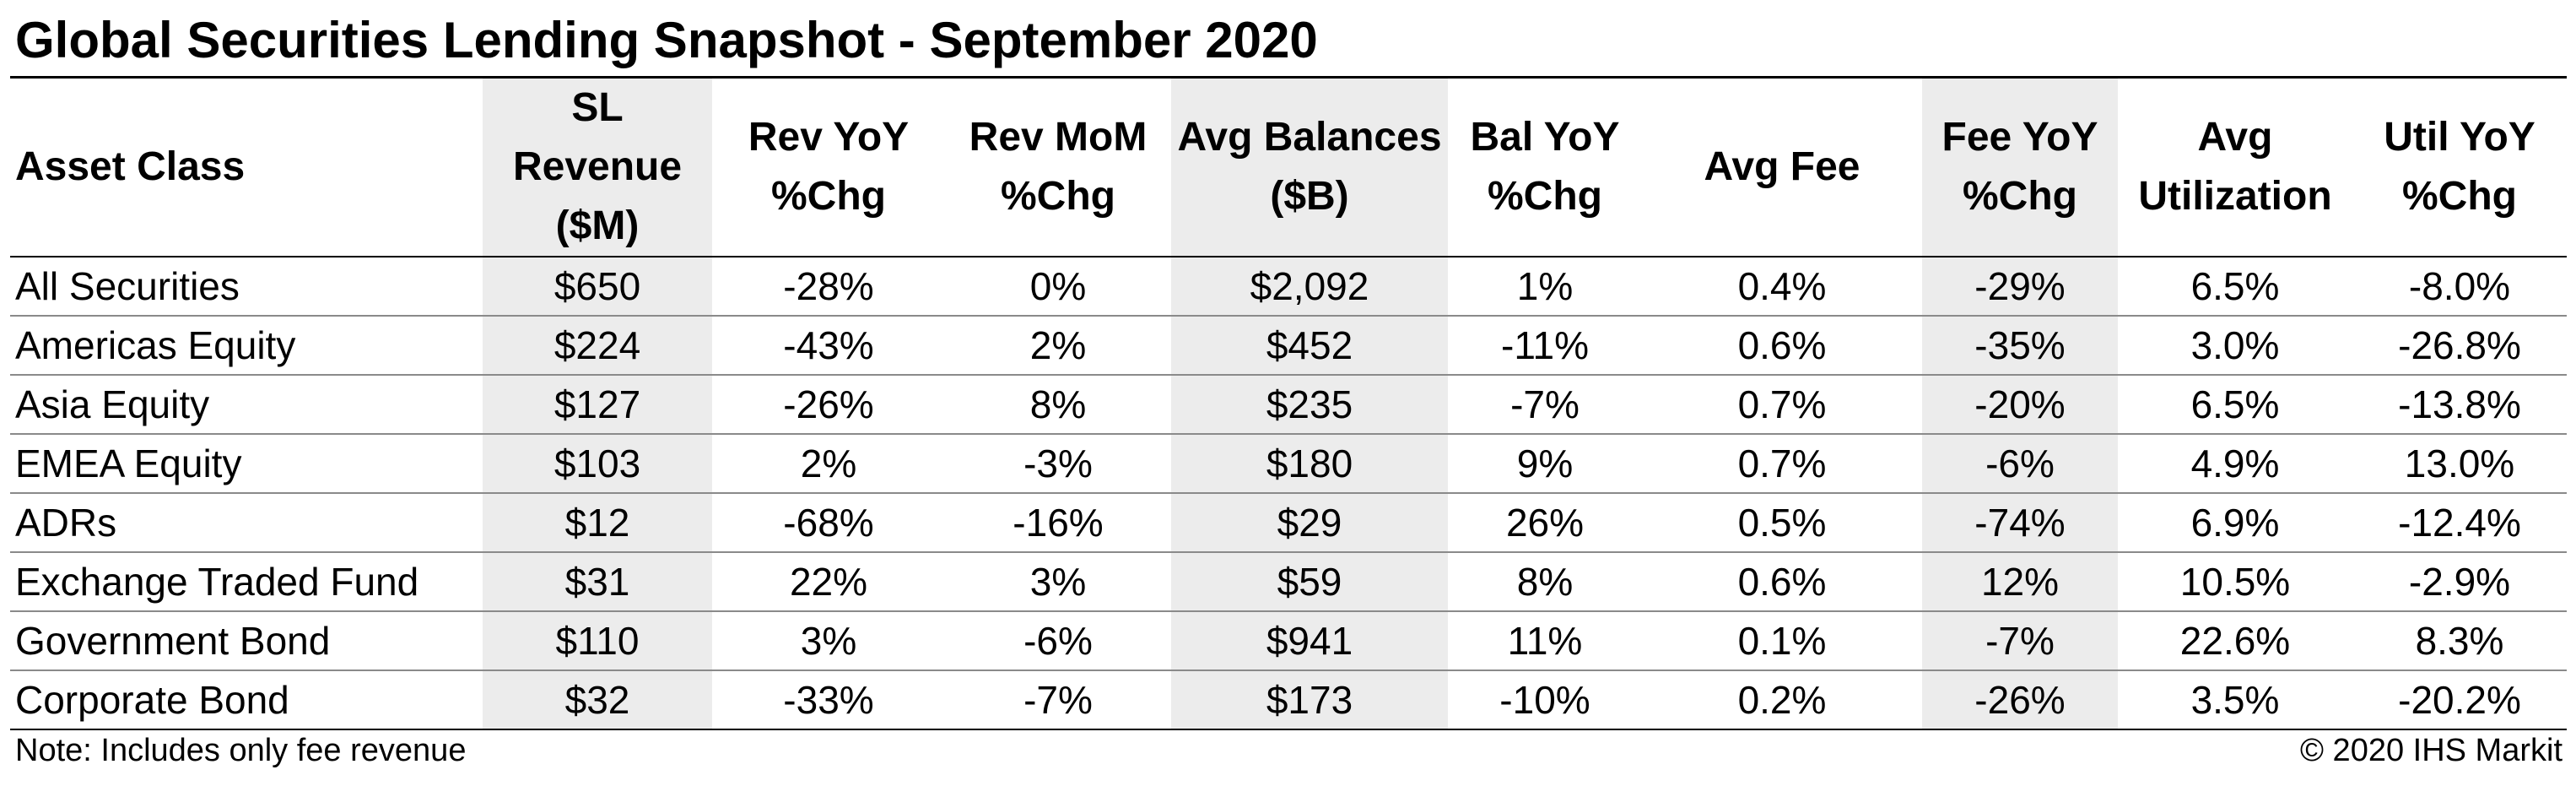 This screenshot has height=786, width=2576. What do you see at coordinates (1545, 582) in the screenshot?
I see `cell-bal-yoy: 8%` at bounding box center [1545, 582].